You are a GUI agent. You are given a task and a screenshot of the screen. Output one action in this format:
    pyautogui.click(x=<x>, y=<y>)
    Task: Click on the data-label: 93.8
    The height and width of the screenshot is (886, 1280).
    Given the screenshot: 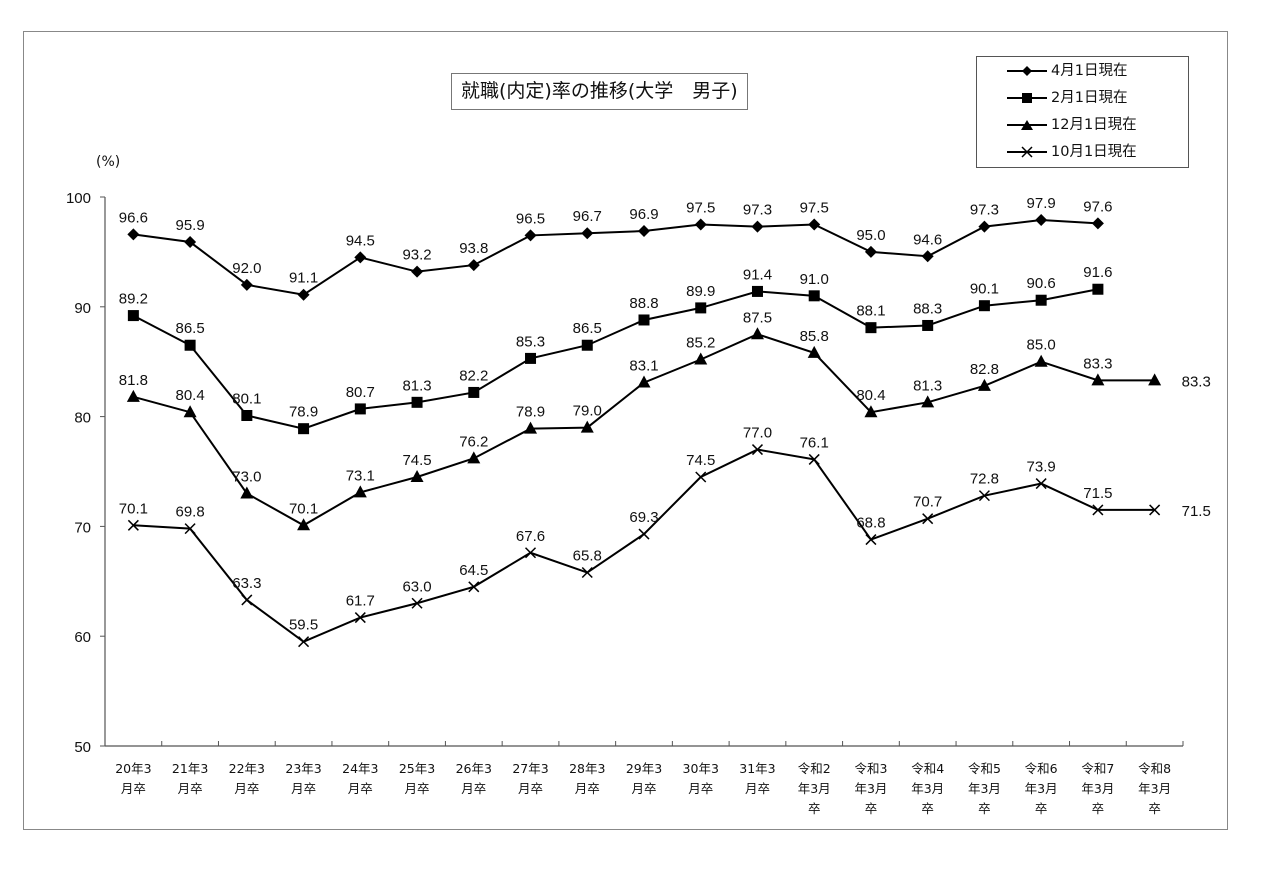 What is the action you would take?
    pyautogui.click(x=473, y=248)
    